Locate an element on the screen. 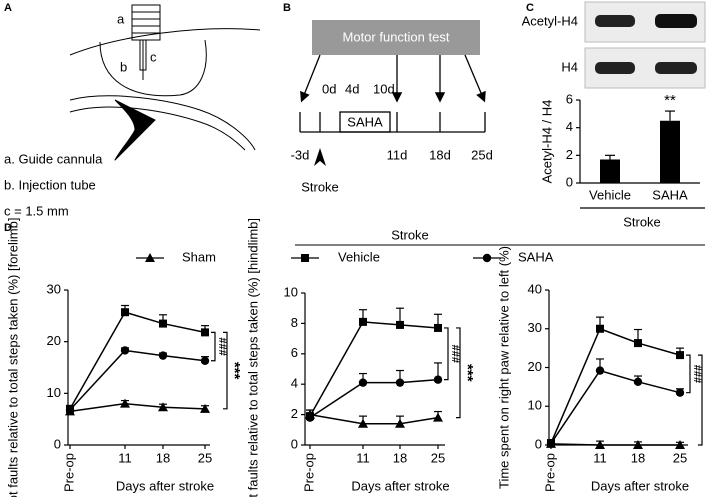 This screenshot has height=497, width=709. box-label: Motor function test is located at coordinates (396, 36).